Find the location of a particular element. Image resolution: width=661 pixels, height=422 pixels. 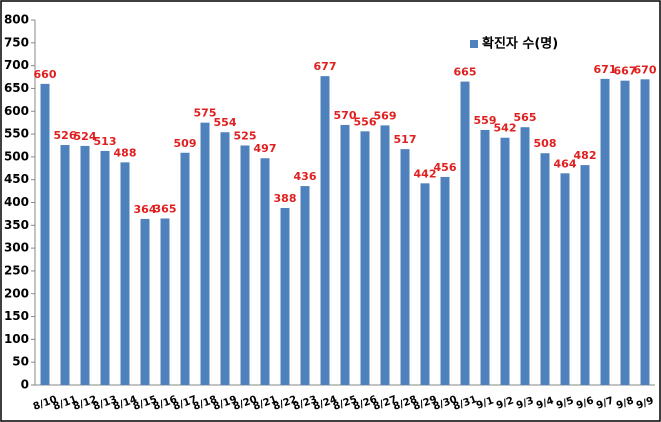

y-tick-label: 400 is located at coordinates (16, 202).